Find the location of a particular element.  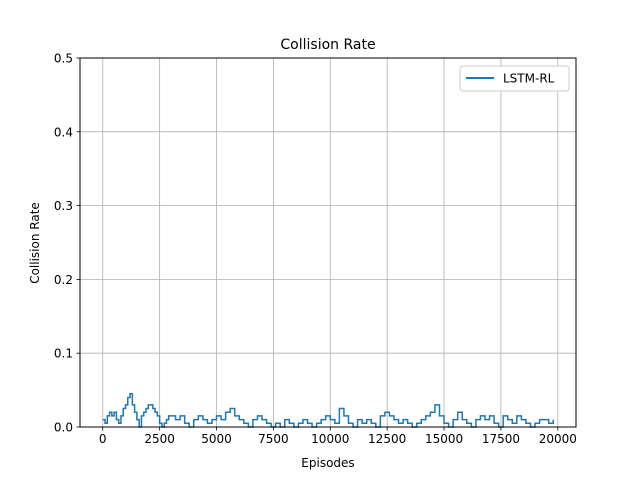

y-axis-ticks: 0.0 0.1 0.2 0.3 0.4 0.5 is located at coordinates (67, 243).